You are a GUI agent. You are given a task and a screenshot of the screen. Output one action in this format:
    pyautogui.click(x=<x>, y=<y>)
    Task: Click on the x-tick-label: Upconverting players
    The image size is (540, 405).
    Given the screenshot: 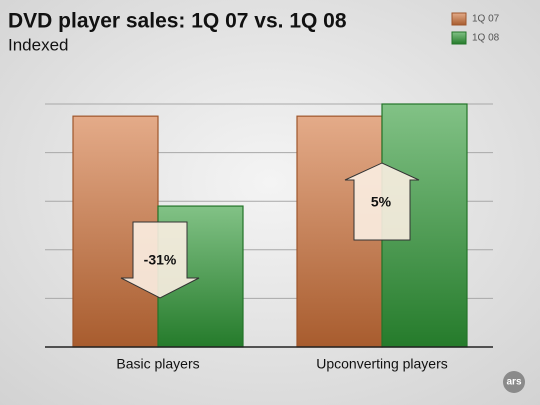 What is the action you would take?
    pyautogui.click(x=382, y=364)
    